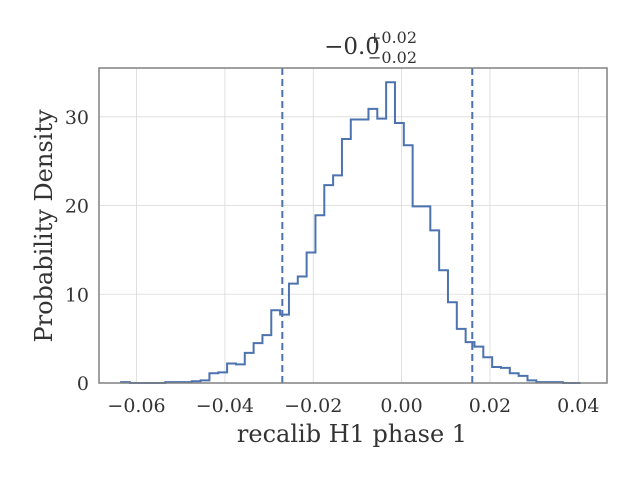 This screenshot has width=640, height=480. I want to click on x-axis-label: recalib H1 phase 1, so click(352, 434).